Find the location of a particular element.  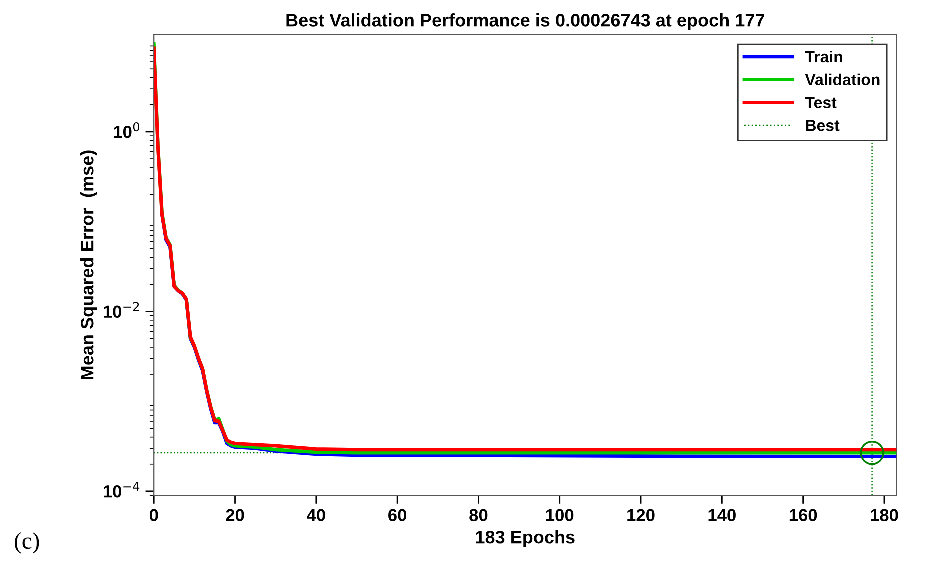

x-tick-label: 80 is located at coordinates (479, 515).